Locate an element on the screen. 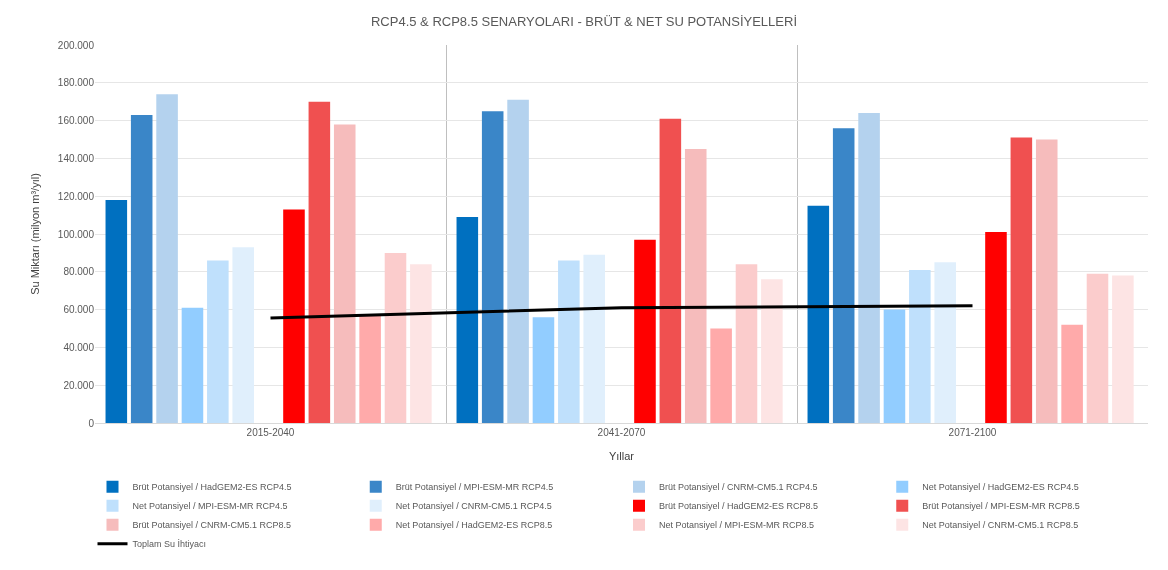  legend-label: Brüt Potansiyel / CNRM-CM5.1 RCP4.5 is located at coordinates (738, 487).